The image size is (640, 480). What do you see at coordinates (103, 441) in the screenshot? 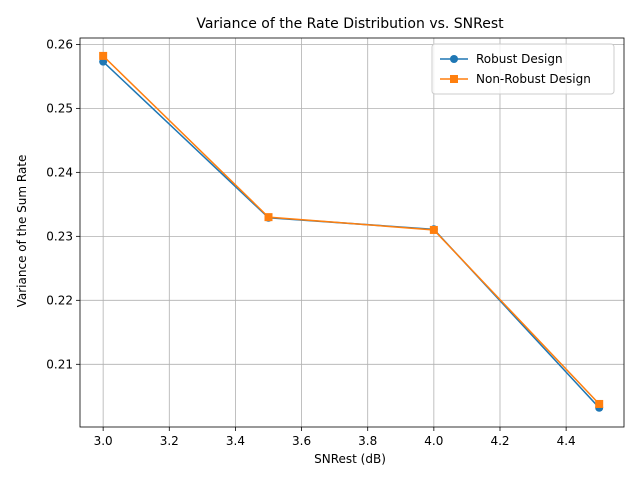
I see `x-tick-label: 3.0` at bounding box center [103, 441].